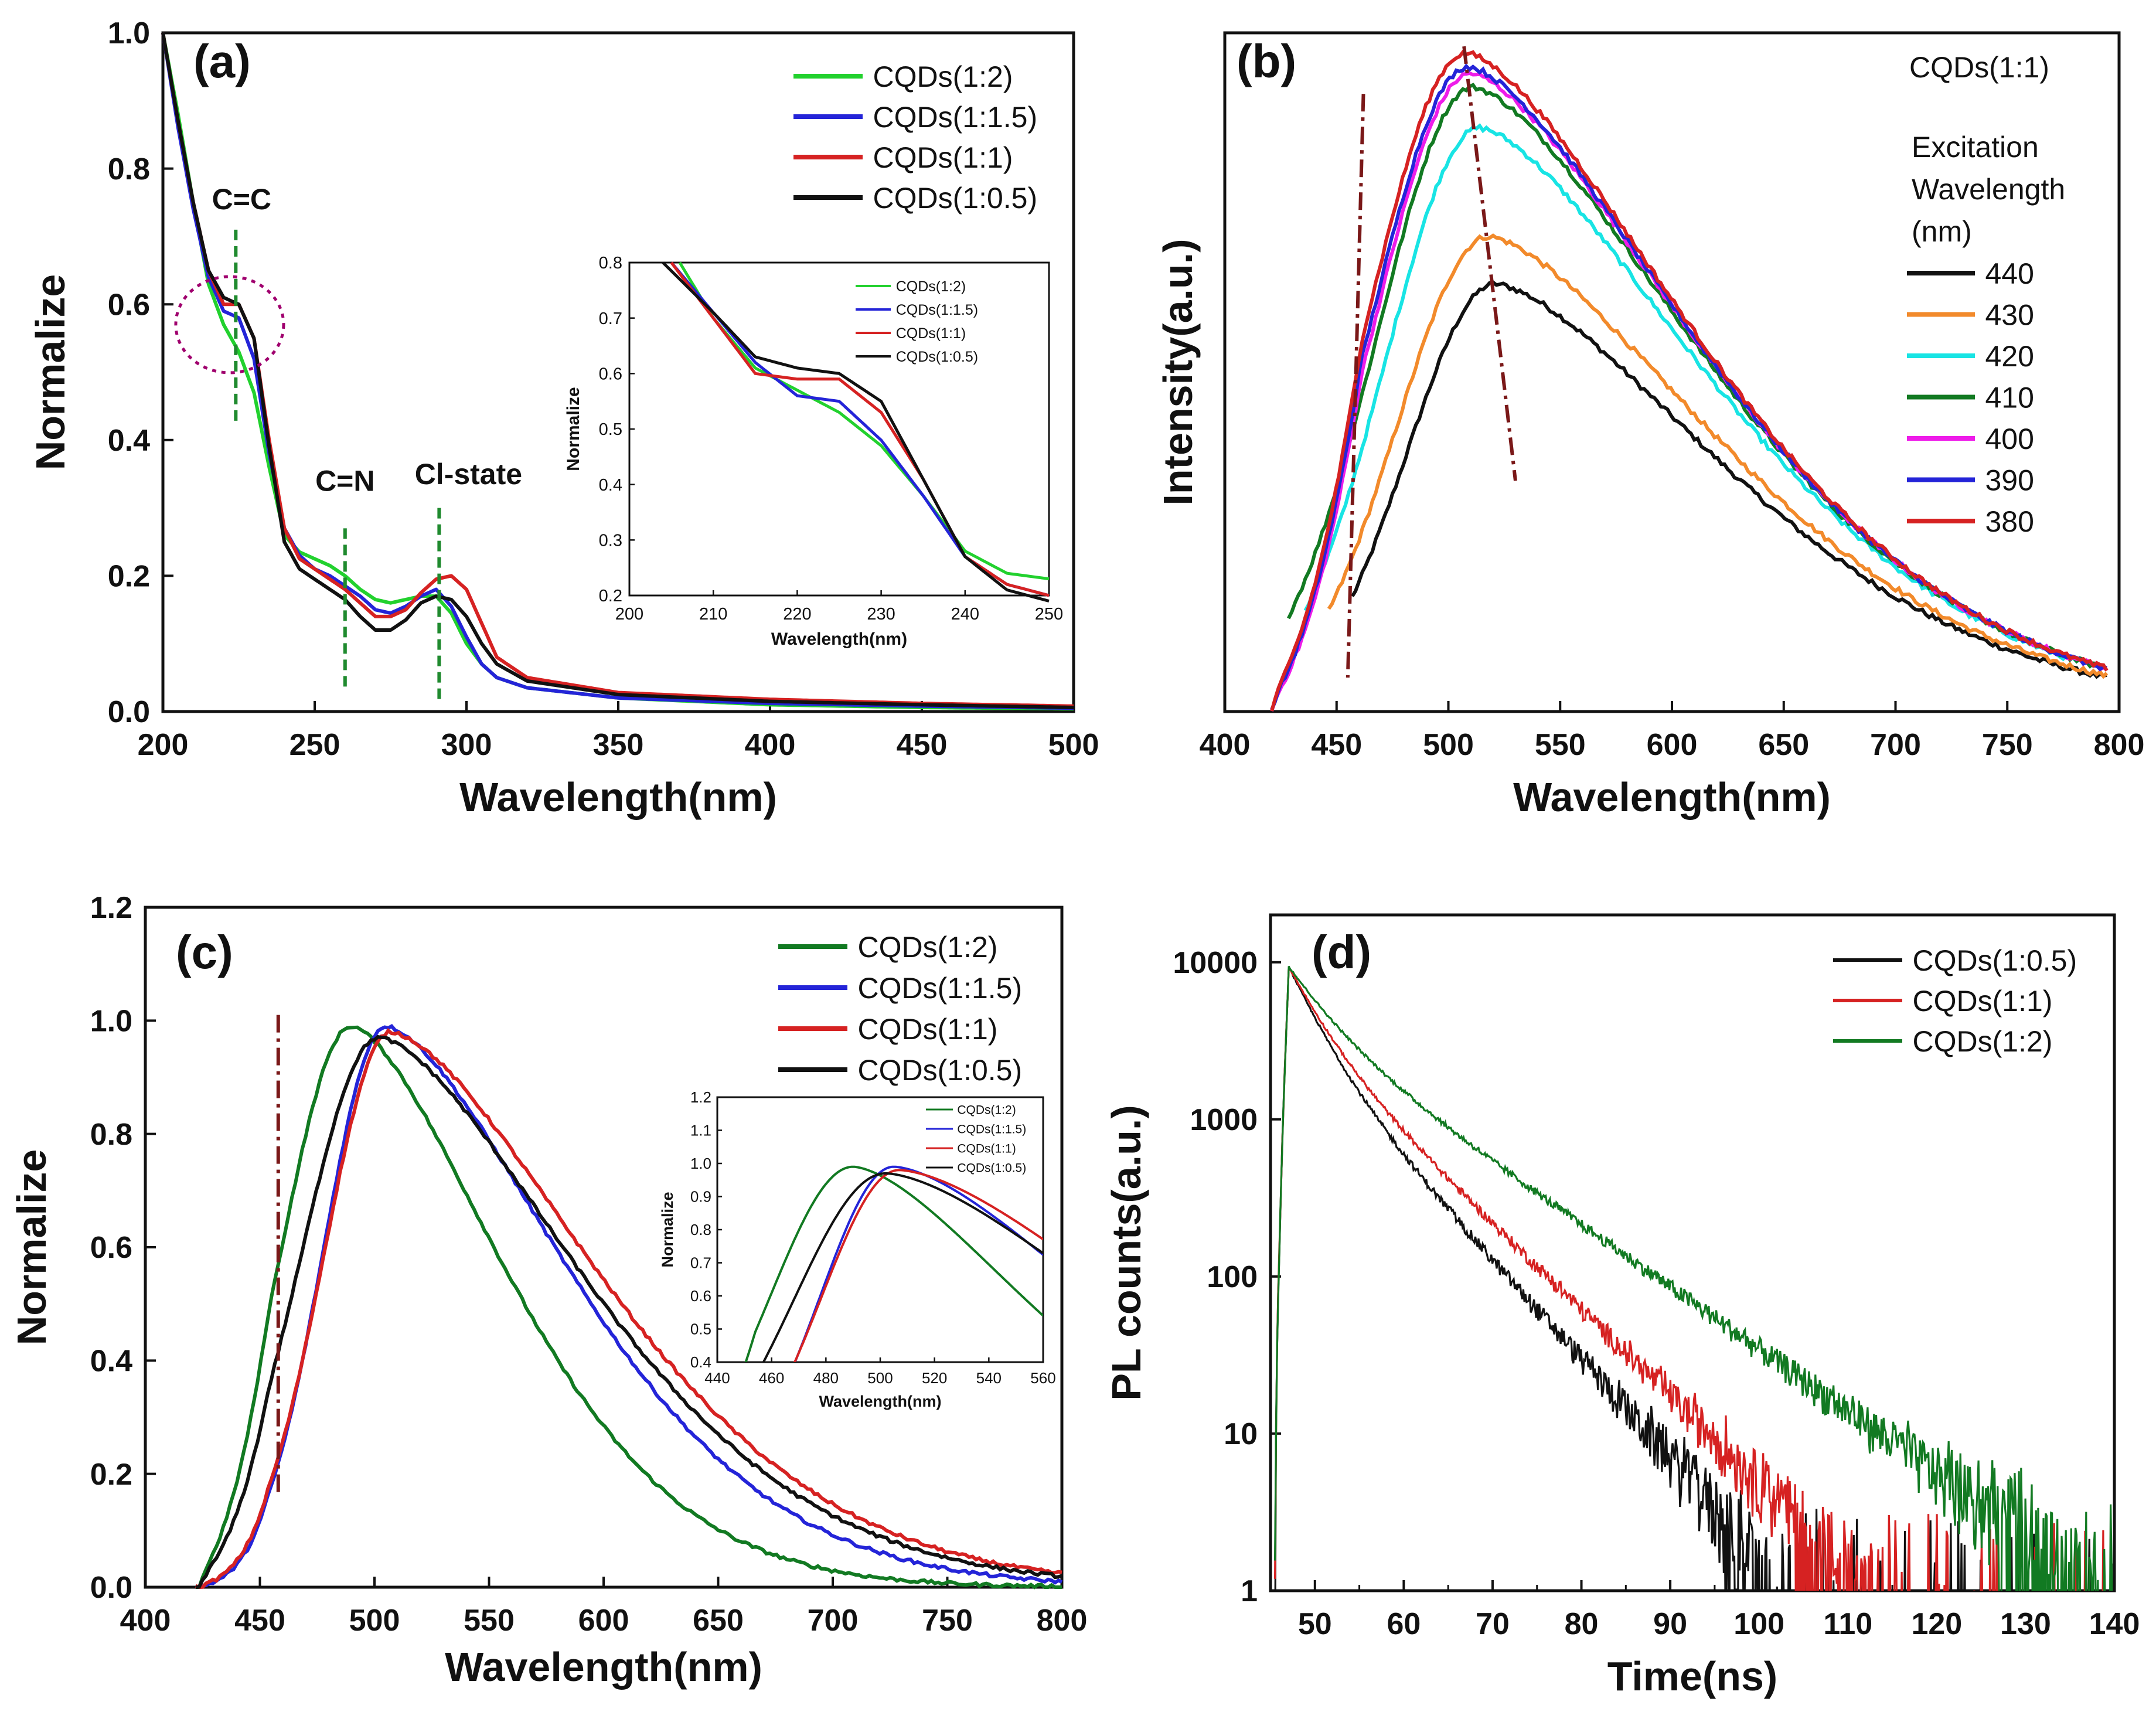 Image resolution: width=2156 pixels, height=1722 pixels. What do you see at coordinates (700, 1130) in the screenshot?
I see `y-tick-label: 1.1` at bounding box center [700, 1130].